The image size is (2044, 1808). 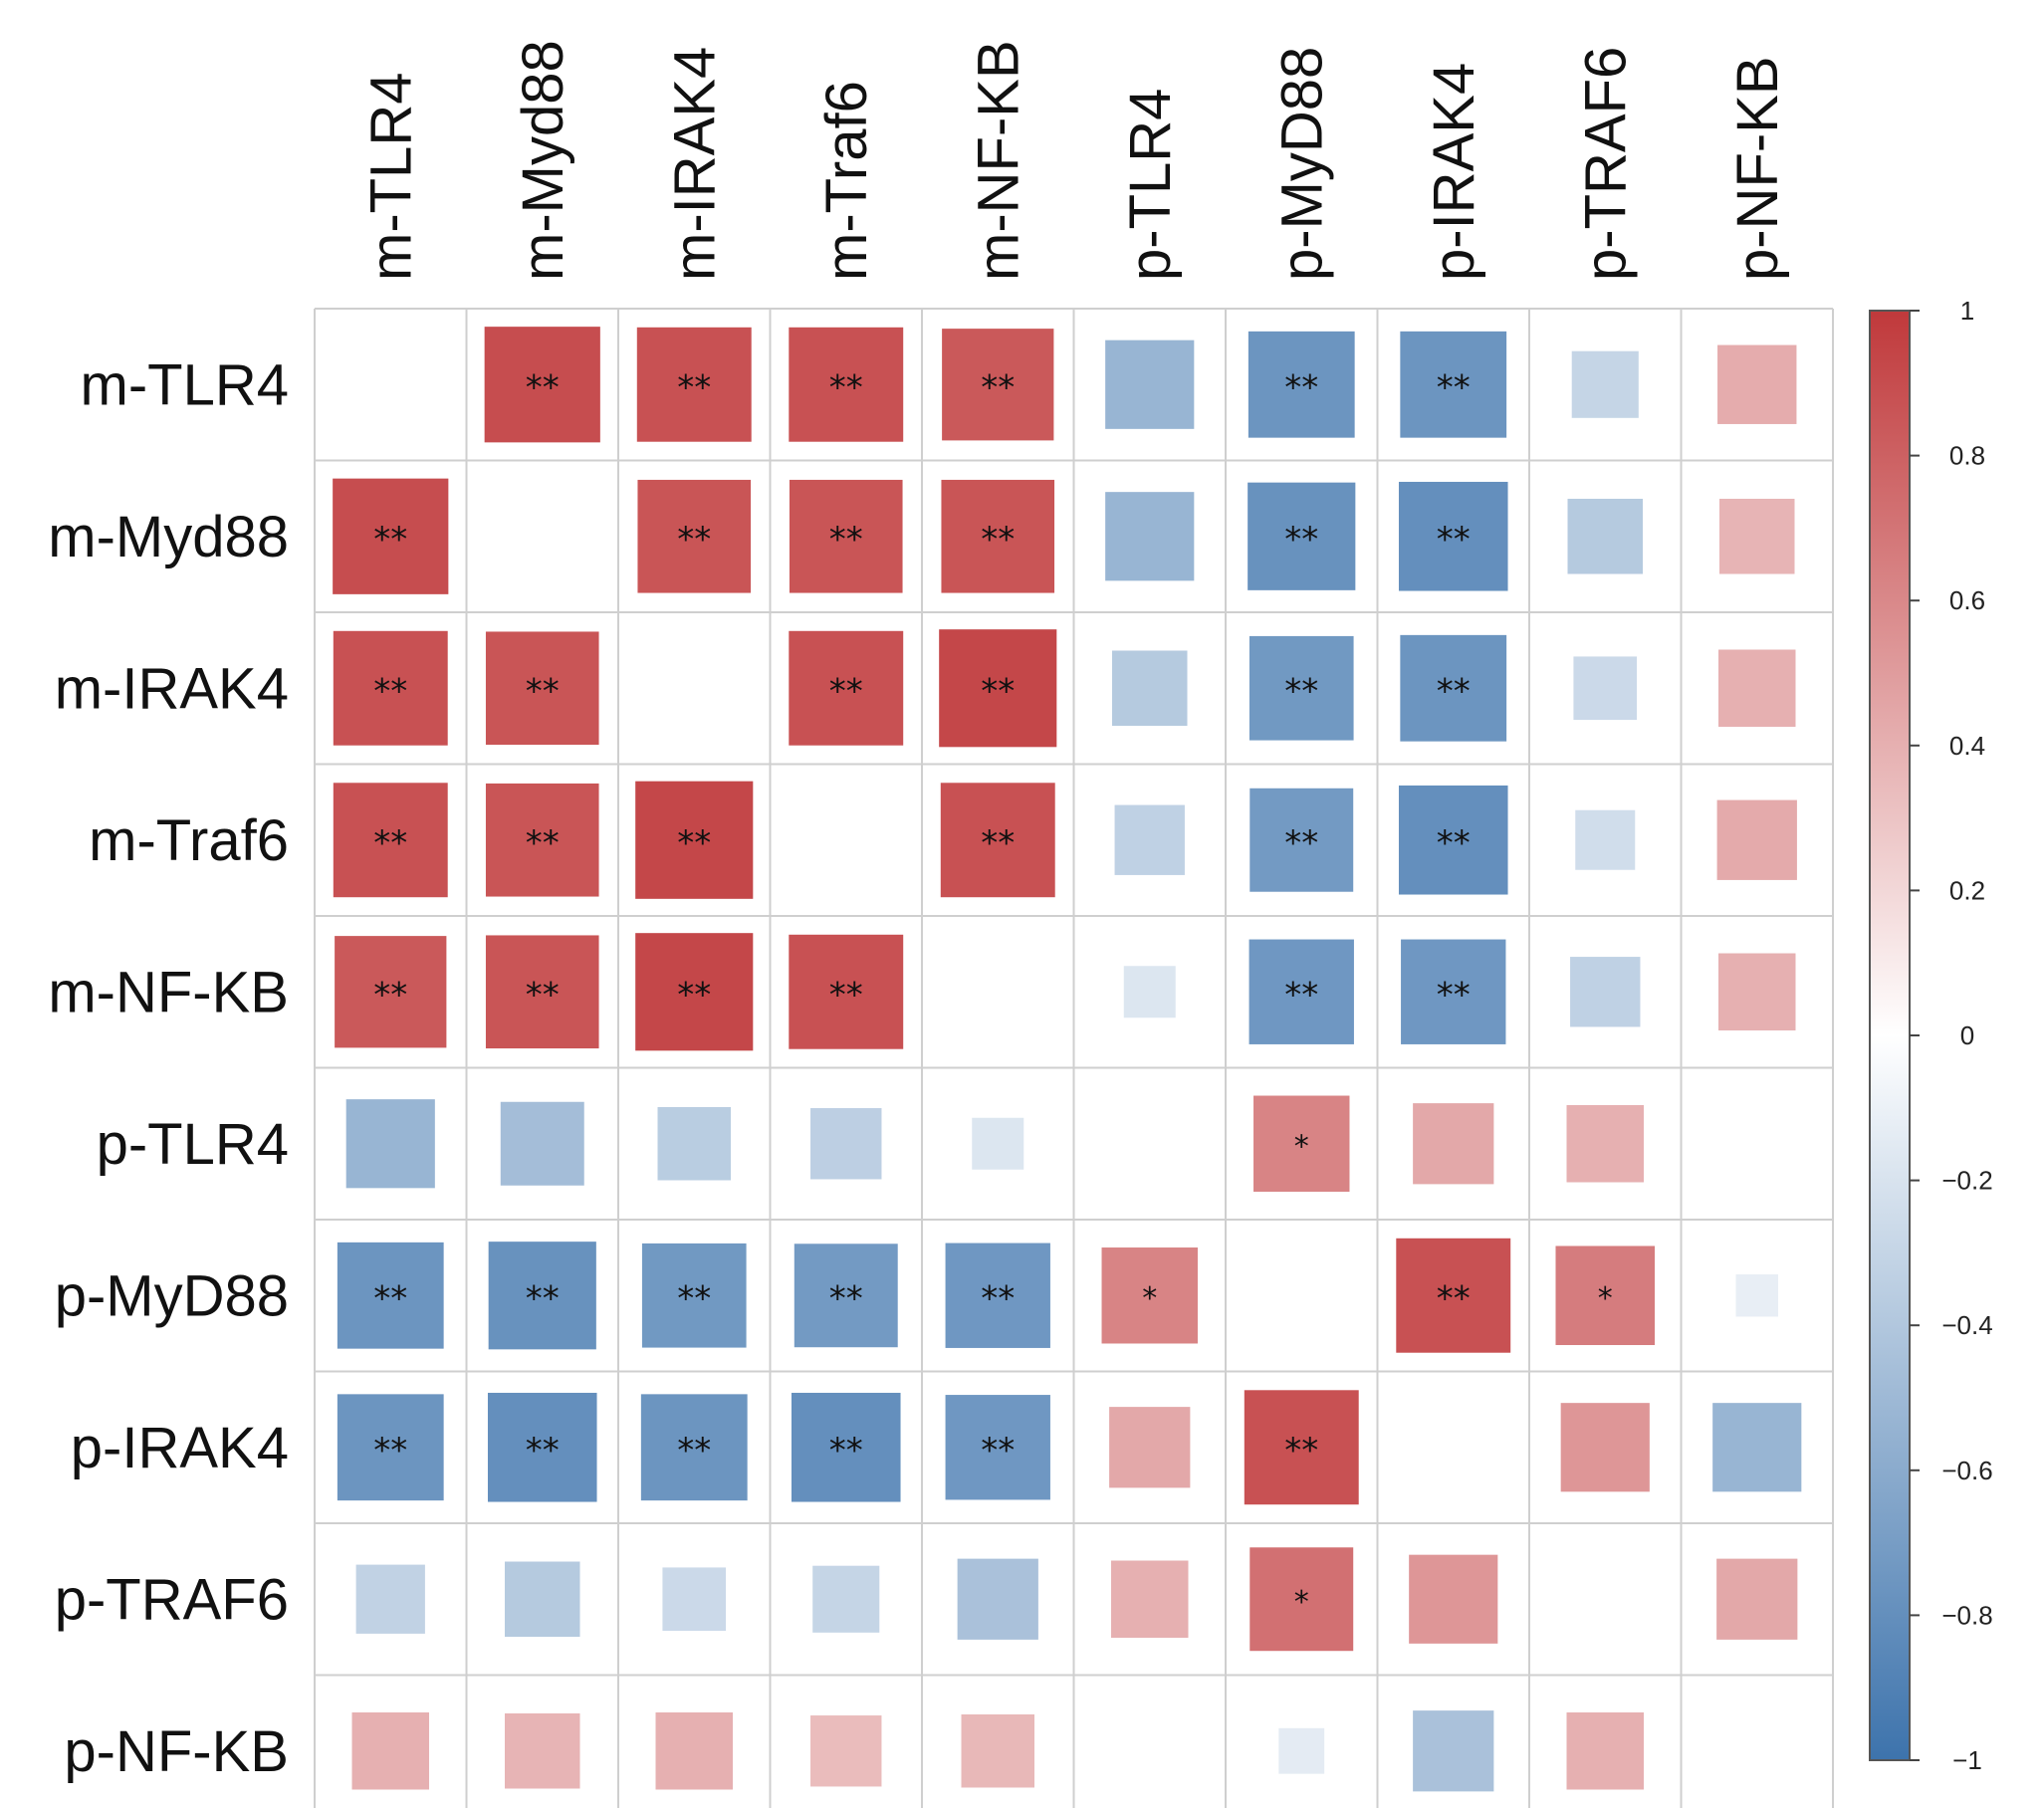 What do you see at coordinates (172, 1599) in the screenshot?
I see `row-label: p-TRAF6` at bounding box center [172, 1599].